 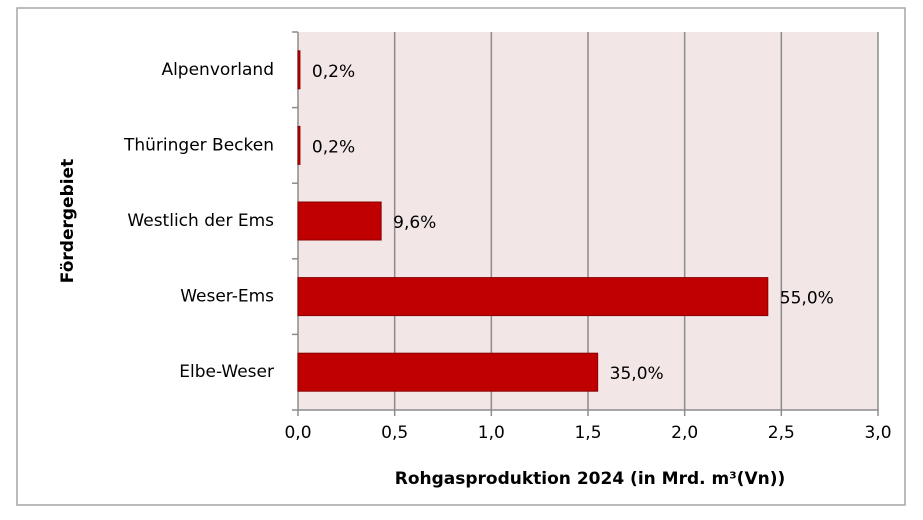 I want to click on x-tick-label: 2,0, so click(x=684, y=433).